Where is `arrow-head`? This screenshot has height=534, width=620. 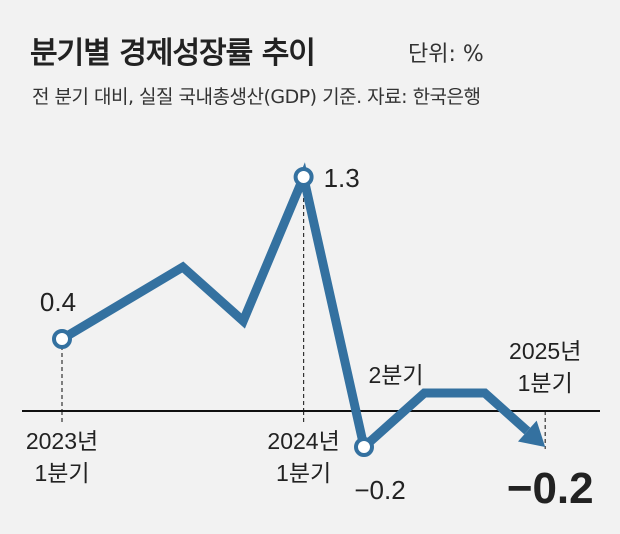
arrow-head is located at coordinates (531, 433).